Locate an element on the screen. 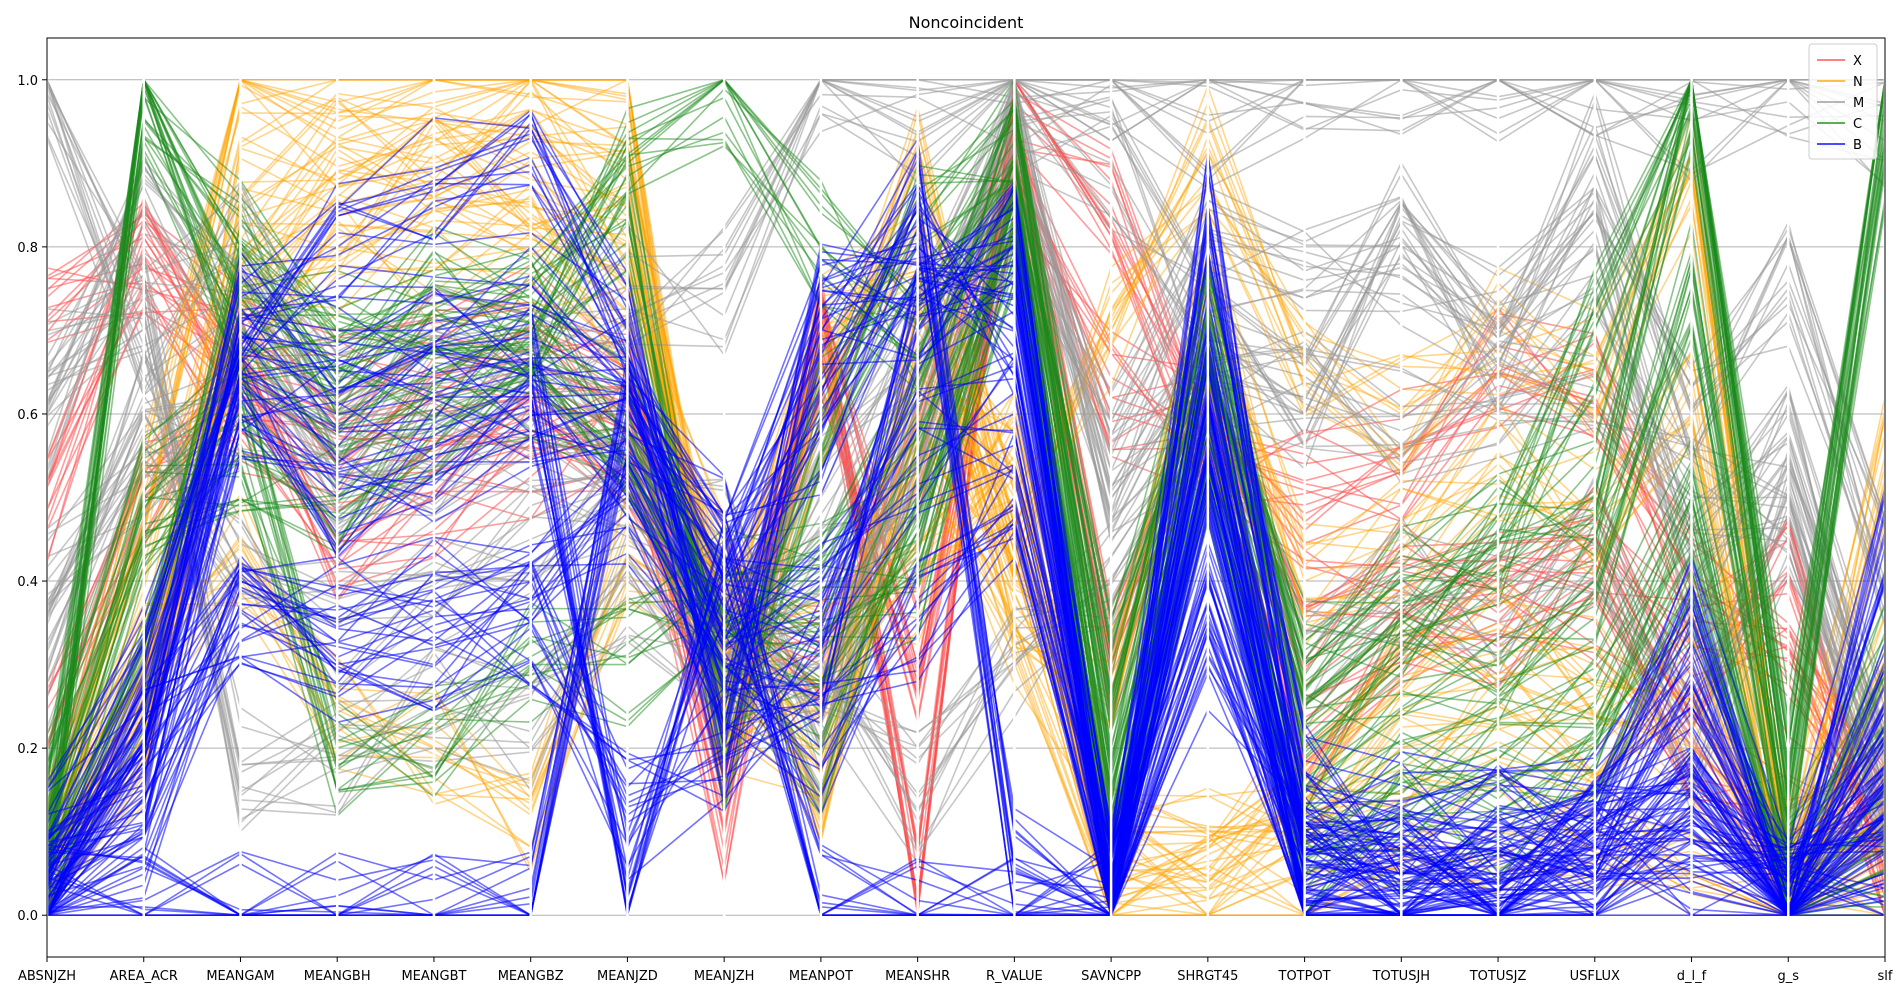 The image size is (1900, 1000). y-tick-label-0: 0.0 is located at coordinates (27, 916).